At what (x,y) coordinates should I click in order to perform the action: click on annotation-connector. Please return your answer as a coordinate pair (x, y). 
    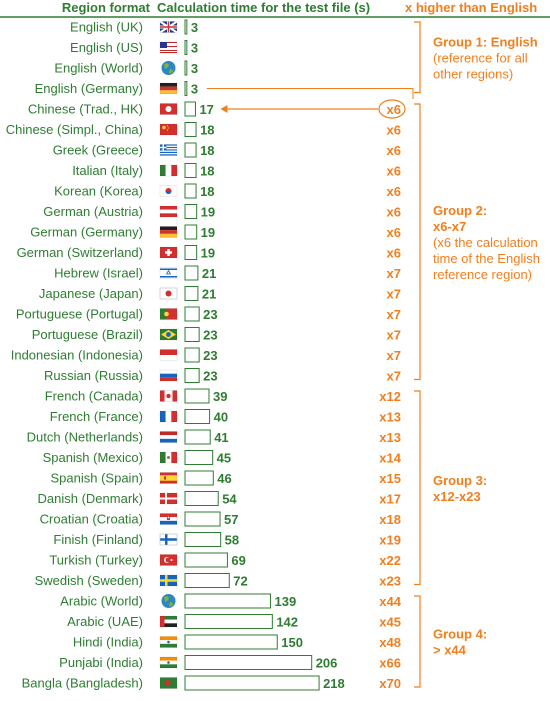
    Looking at the image, I should click on (310, 93).